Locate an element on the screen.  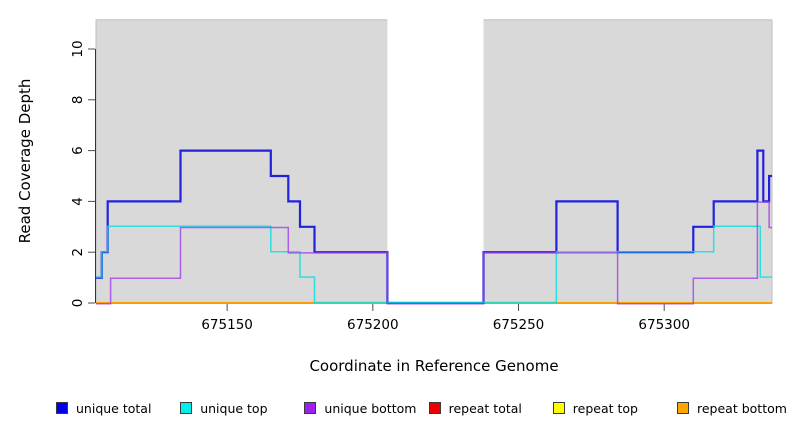
x-tick-label: 675300 is located at coordinates (664, 325).